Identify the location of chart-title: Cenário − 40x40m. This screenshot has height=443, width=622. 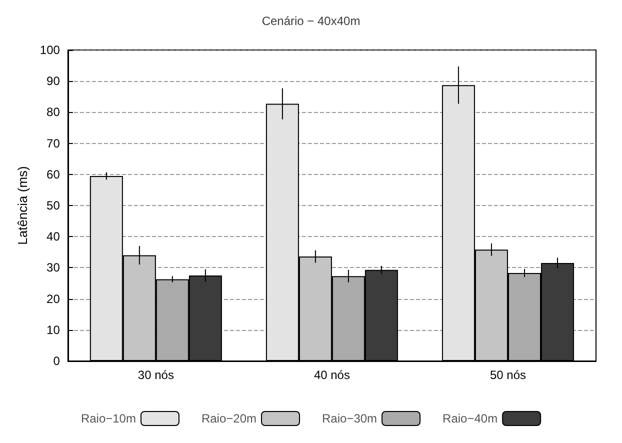
(311, 21).